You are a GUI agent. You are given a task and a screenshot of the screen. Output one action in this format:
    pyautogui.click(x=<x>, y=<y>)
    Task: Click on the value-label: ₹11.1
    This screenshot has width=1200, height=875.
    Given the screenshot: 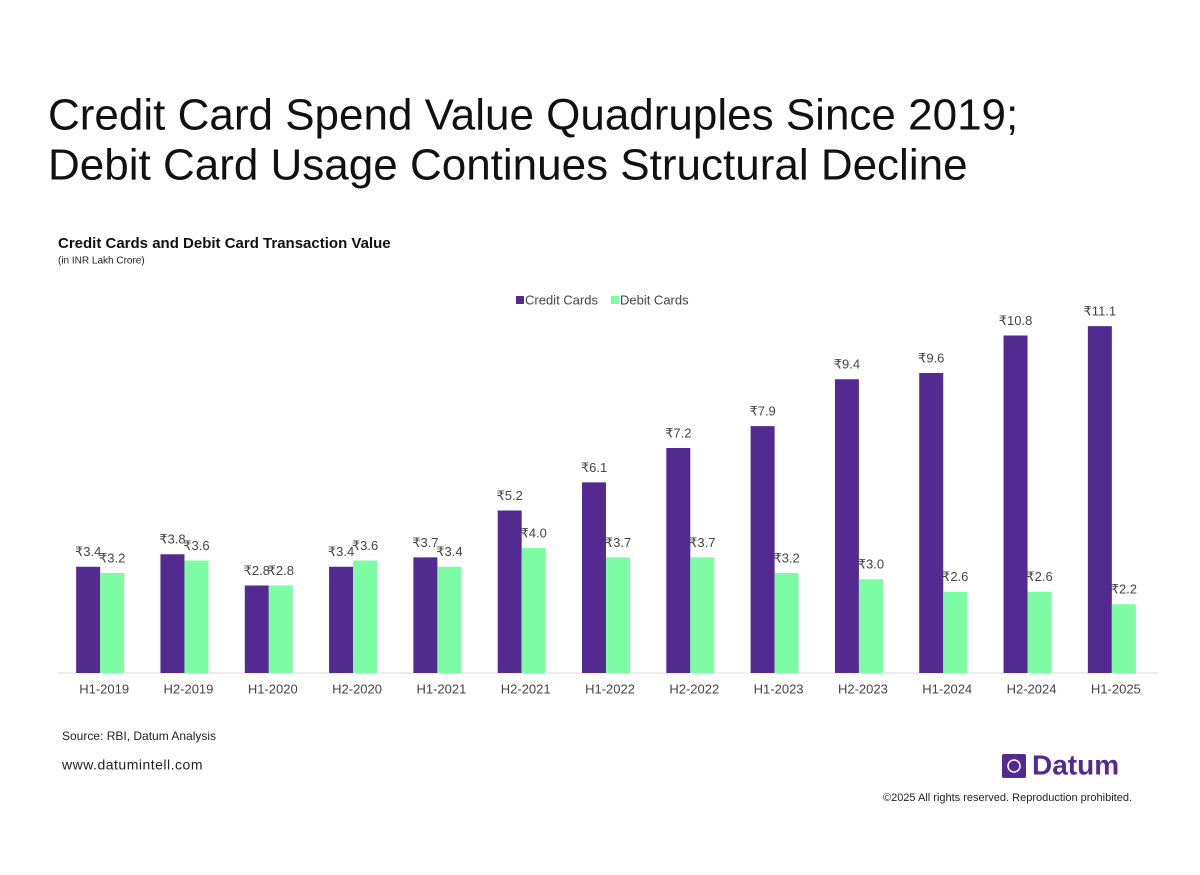 What is the action you would take?
    pyautogui.click(x=1100, y=311)
    